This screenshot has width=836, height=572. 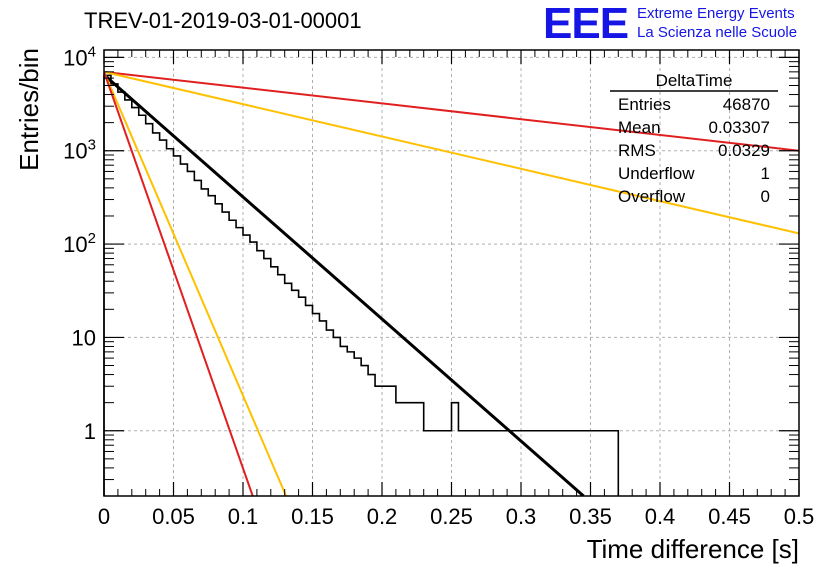 What do you see at coordinates (451, 111) in the screenshot?
I see `red-slow-line` at bounding box center [451, 111].